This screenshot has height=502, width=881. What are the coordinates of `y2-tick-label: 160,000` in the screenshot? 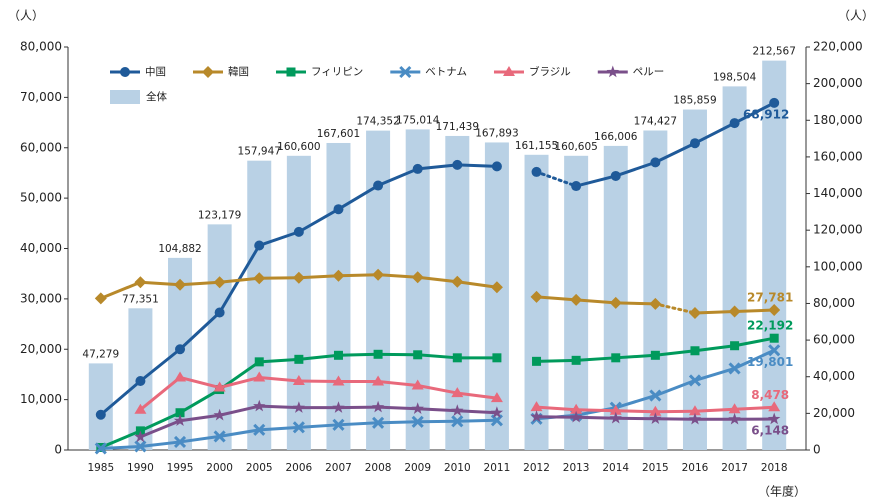 It's located at (838, 156).